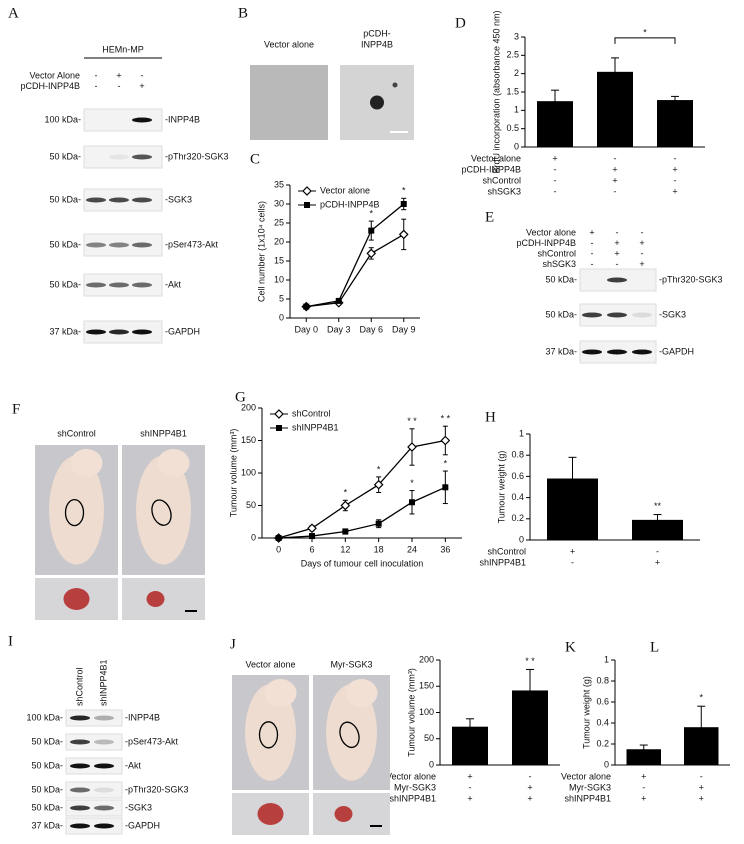 The height and width of the screenshot is (844, 744). Describe the element at coordinates (587, 798) in the screenshot. I see `condition-label: shINPP4B1` at that location.